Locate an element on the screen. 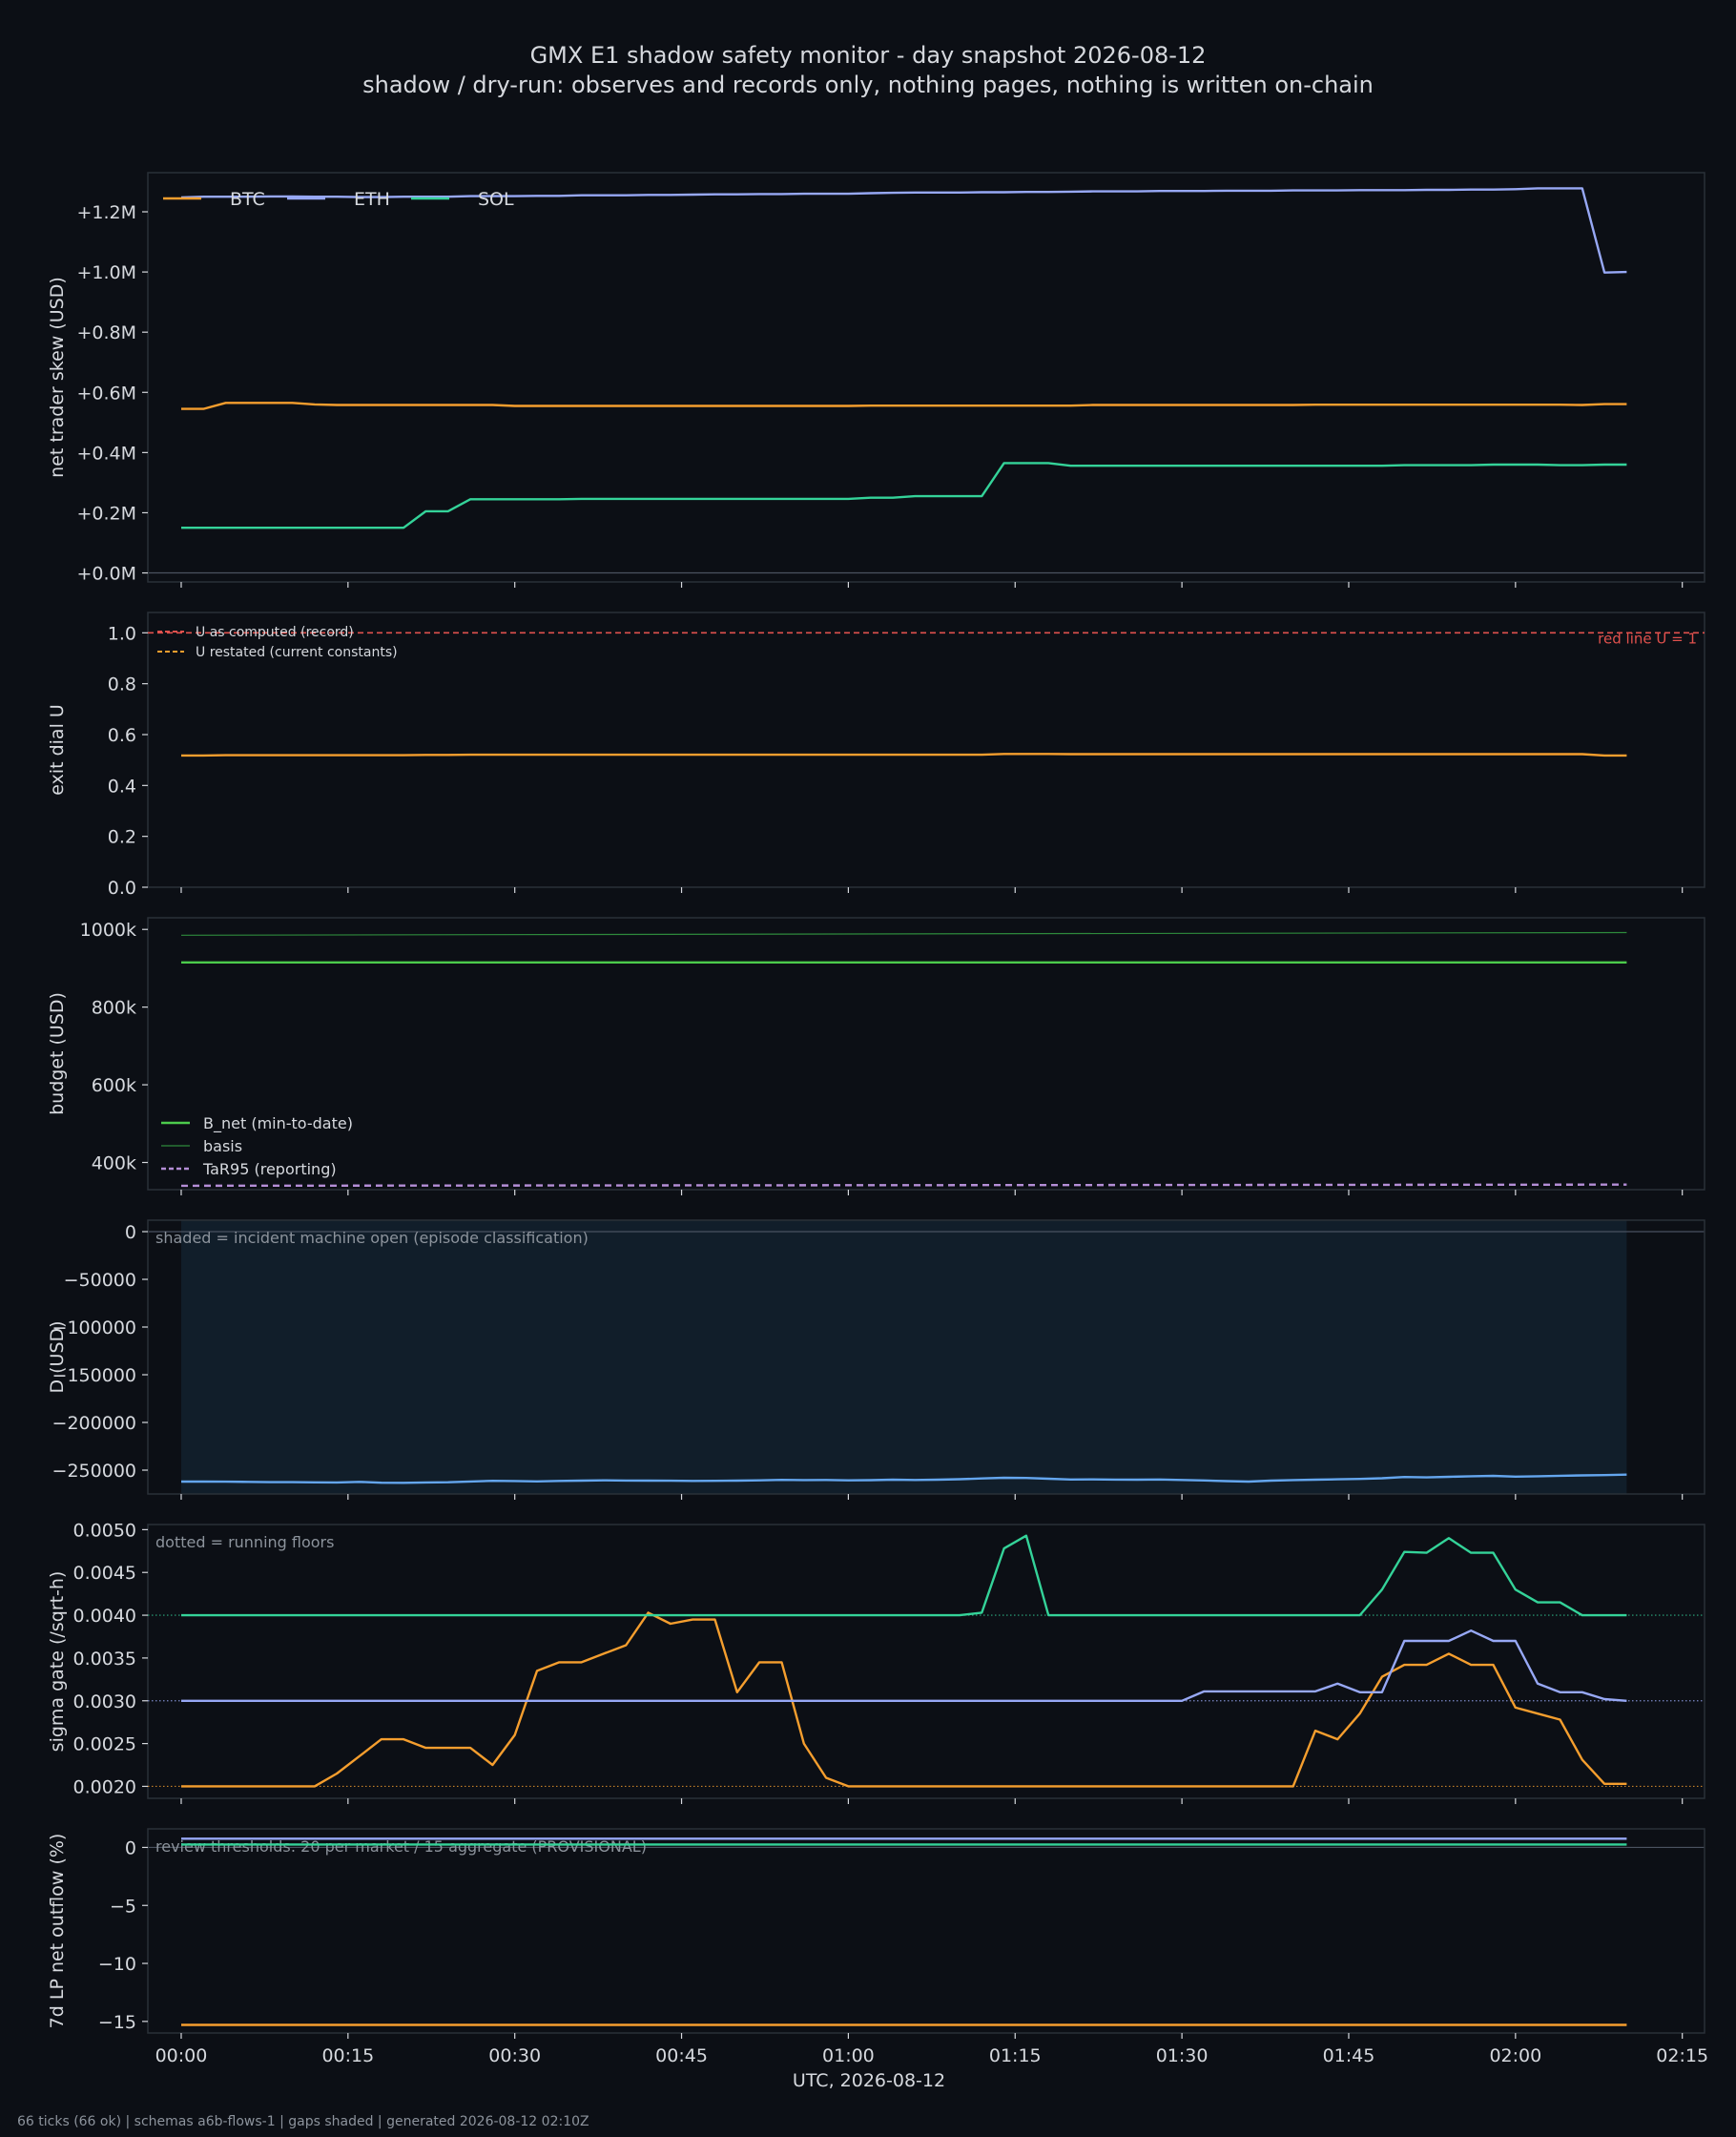  y-axis-label: D (USD) is located at coordinates (57, 1356).